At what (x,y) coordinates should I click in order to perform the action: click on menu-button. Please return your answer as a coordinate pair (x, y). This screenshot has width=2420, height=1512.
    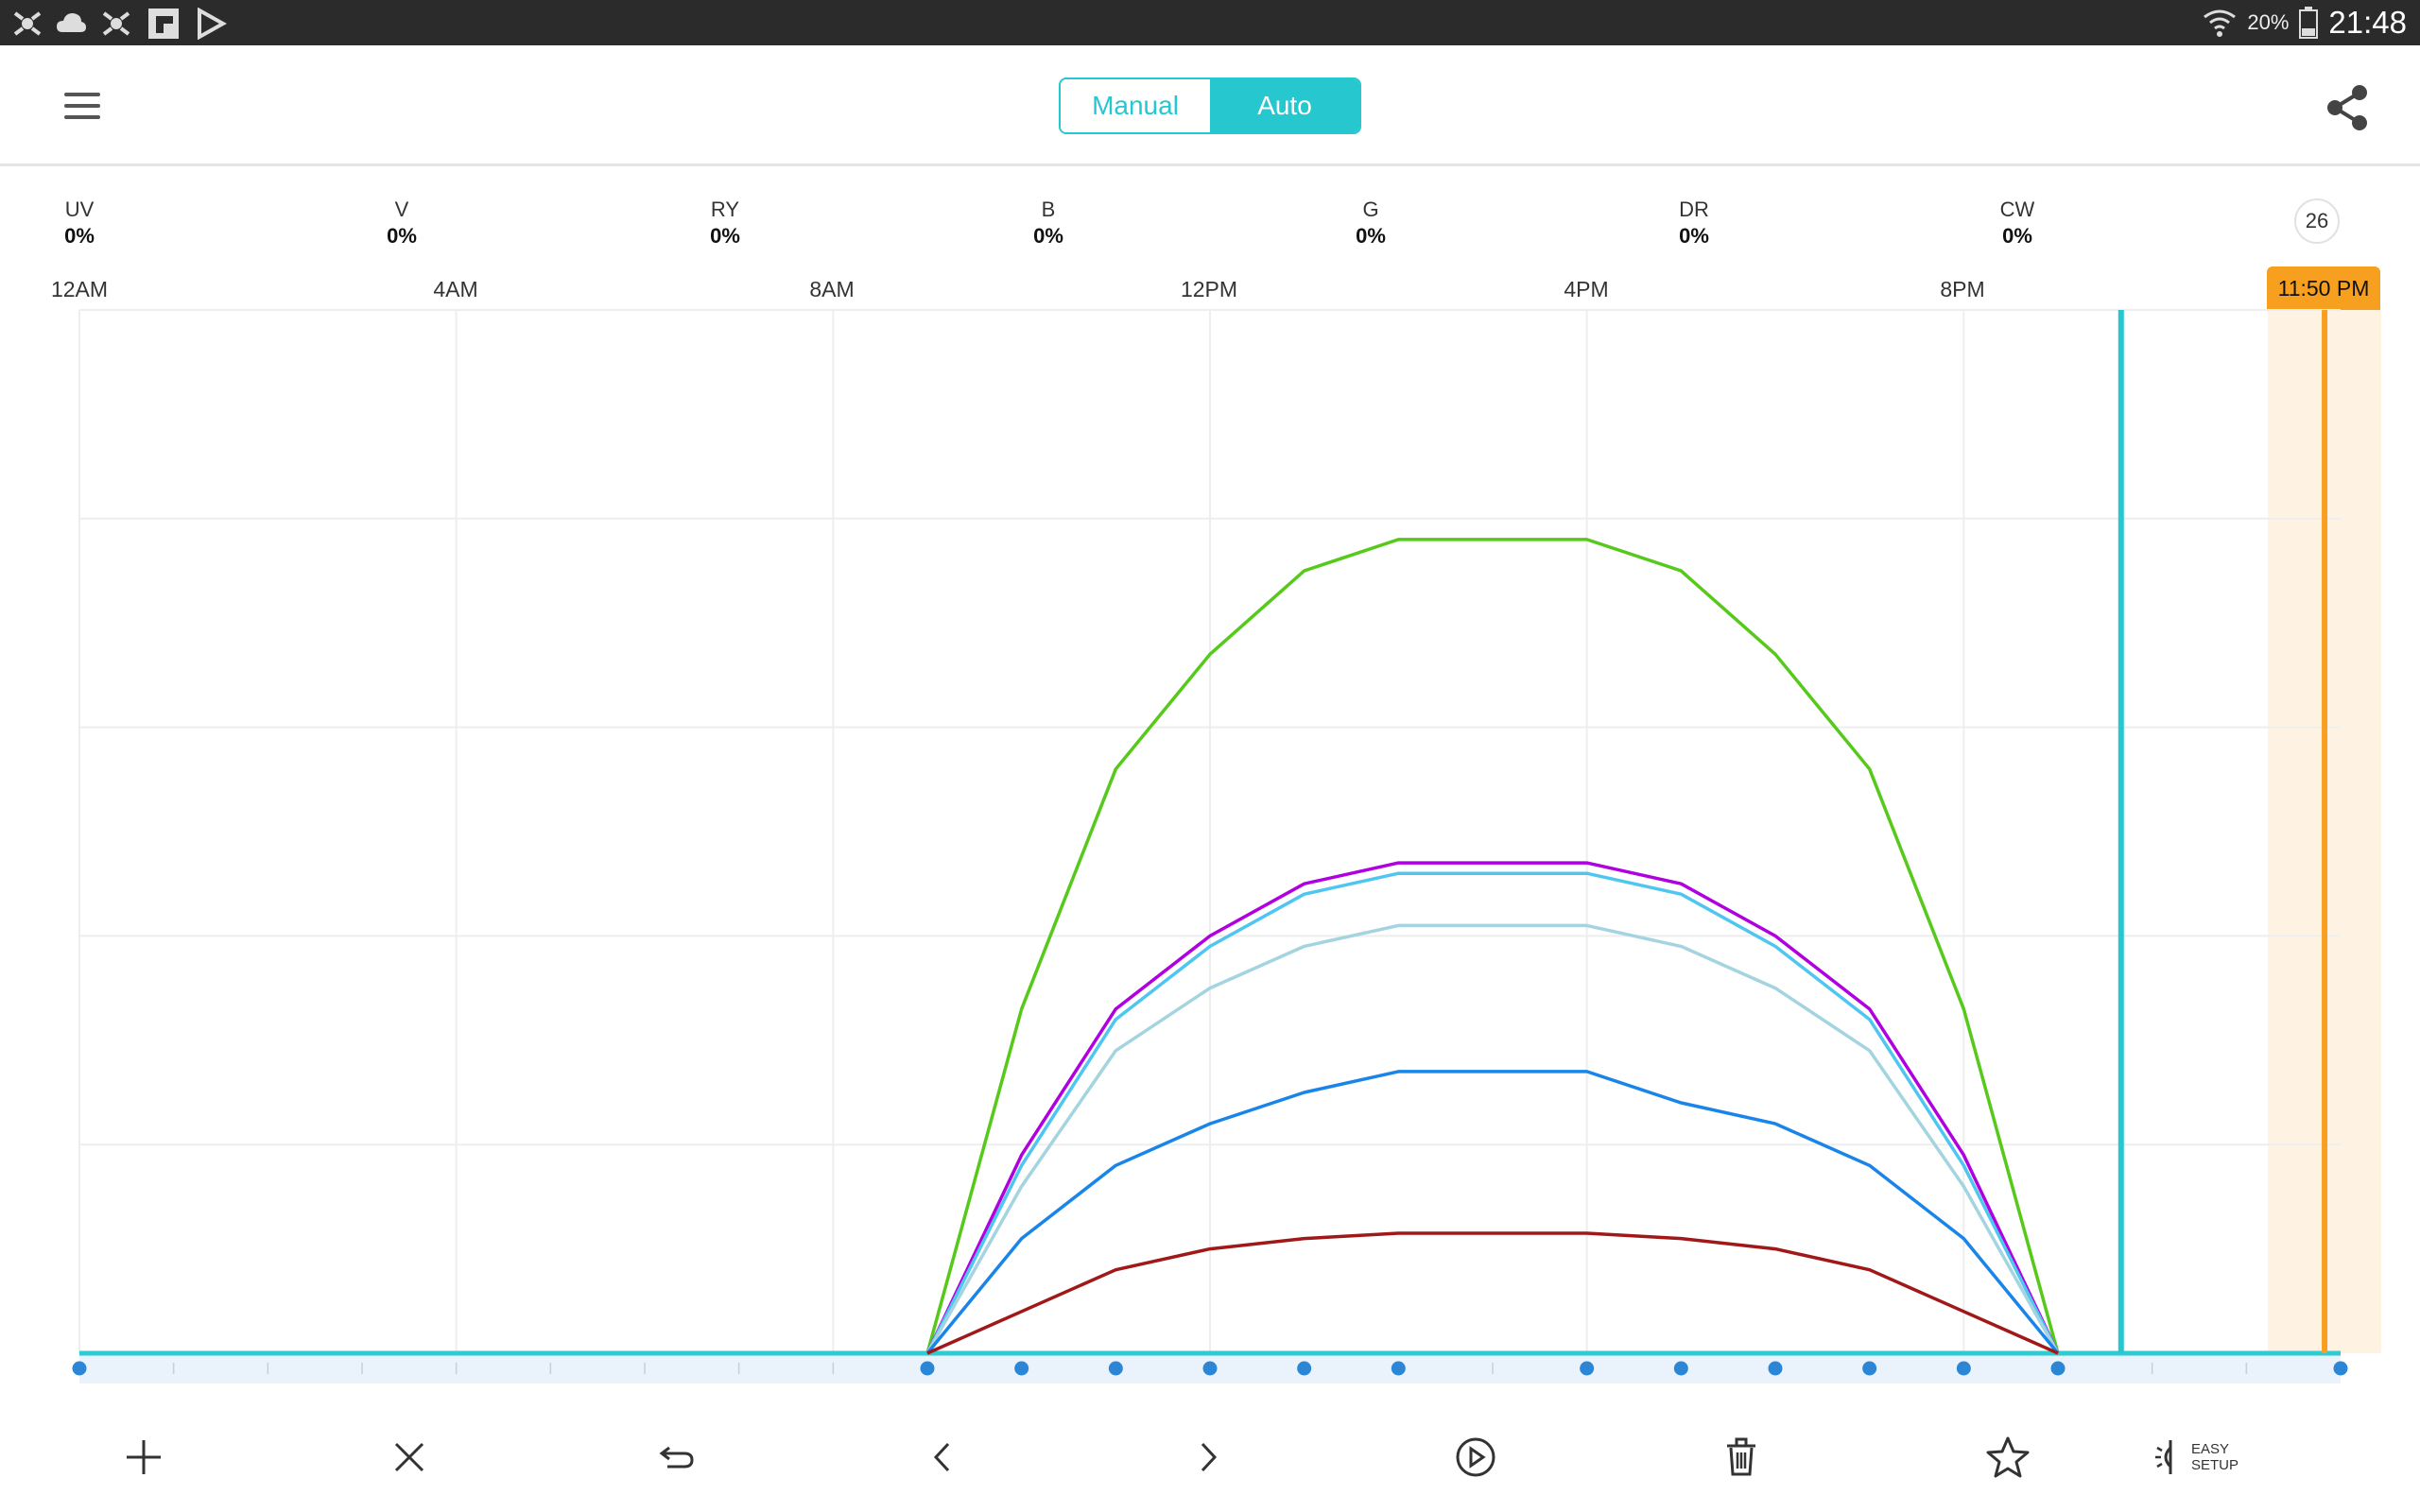
    Looking at the image, I should click on (83, 107).